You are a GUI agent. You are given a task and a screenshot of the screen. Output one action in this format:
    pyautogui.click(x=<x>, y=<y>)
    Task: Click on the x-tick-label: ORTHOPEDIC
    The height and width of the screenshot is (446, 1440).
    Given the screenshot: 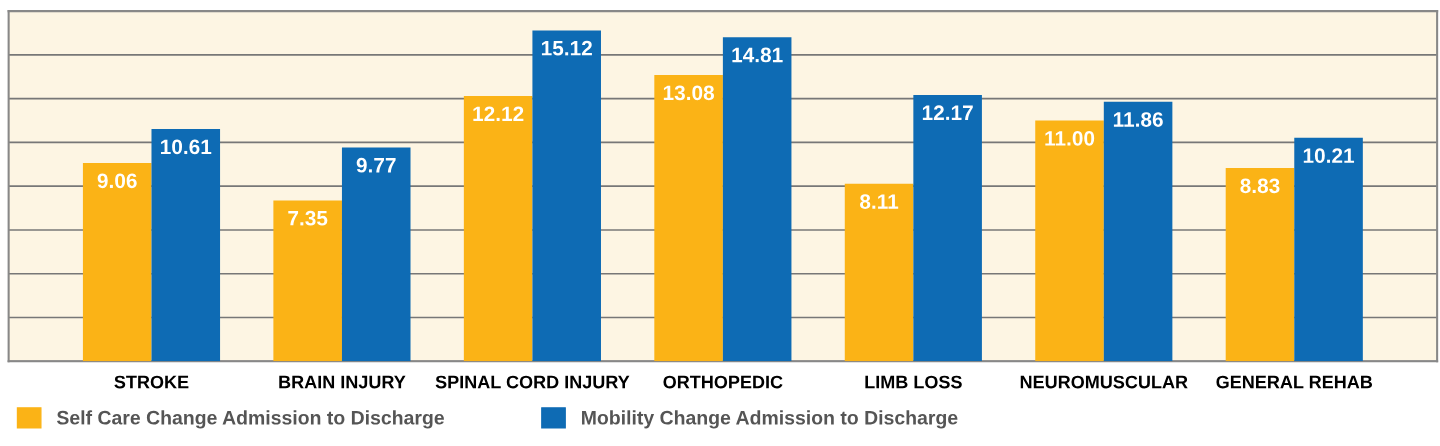 What is the action you would take?
    pyautogui.click(x=723, y=382)
    